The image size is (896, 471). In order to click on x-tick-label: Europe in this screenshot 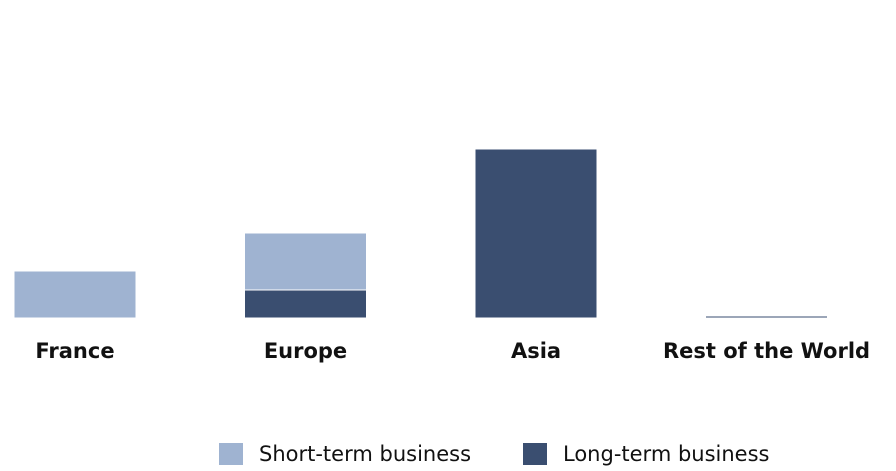, I will do `click(305, 351)`.